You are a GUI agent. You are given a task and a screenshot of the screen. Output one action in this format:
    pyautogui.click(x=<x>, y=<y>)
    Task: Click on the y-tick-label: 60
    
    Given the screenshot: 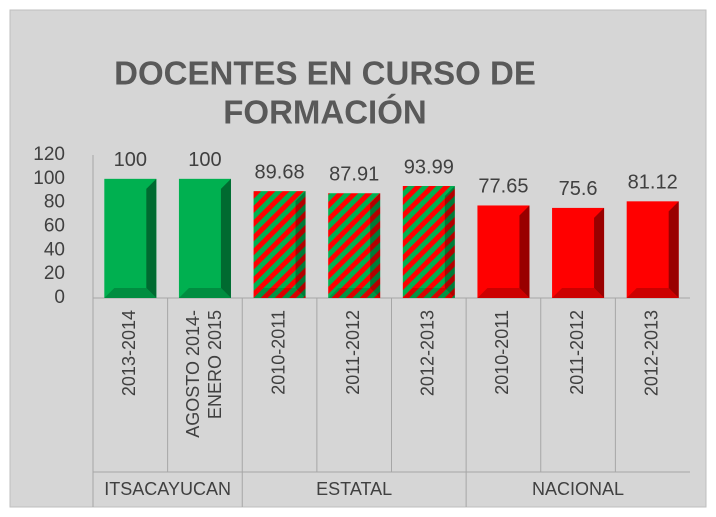 What is the action you would take?
    pyautogui.click(x=54, y=226)
    